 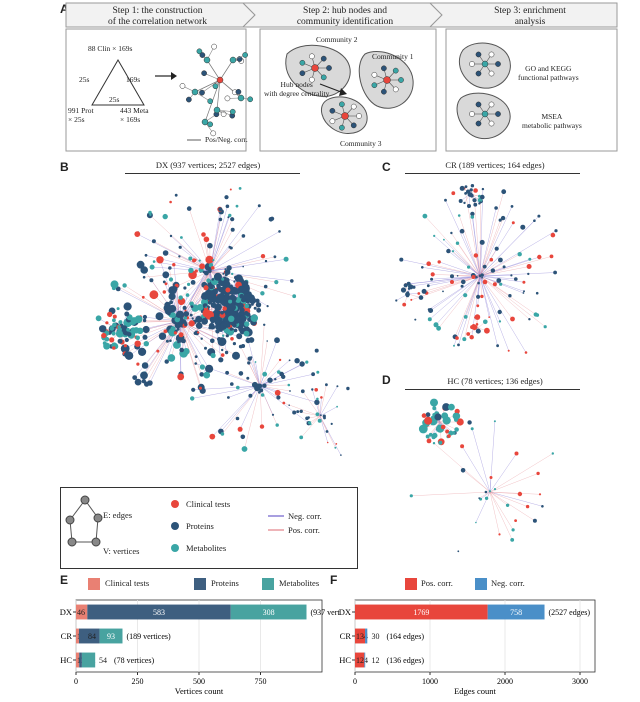 What do you see at coordinates (199, 691) in the screenshot?
I see `x-axis-label: Vertices count` at bounding box center [199, 691].